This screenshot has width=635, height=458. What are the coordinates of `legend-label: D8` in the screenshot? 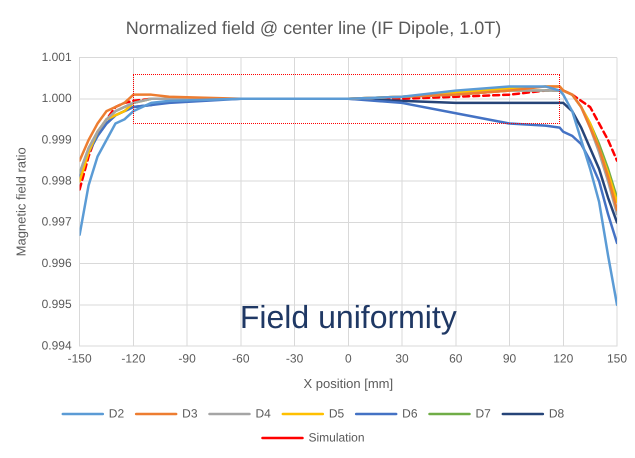 It's located at (556, 413).